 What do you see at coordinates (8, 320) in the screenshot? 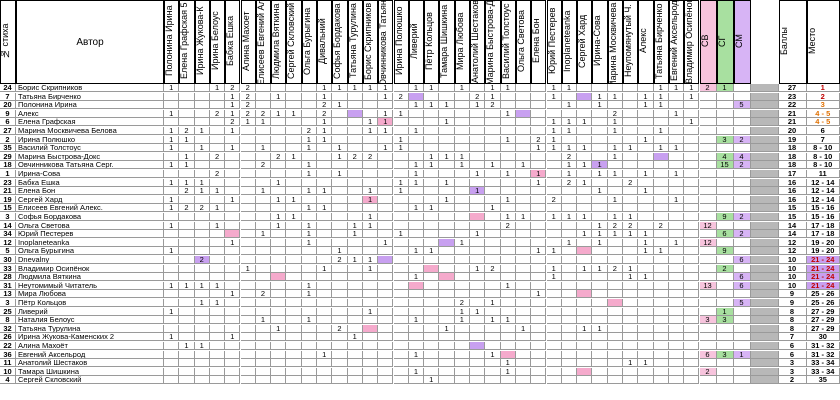
I see `row-num: 8` at bounding box center [8, 320].